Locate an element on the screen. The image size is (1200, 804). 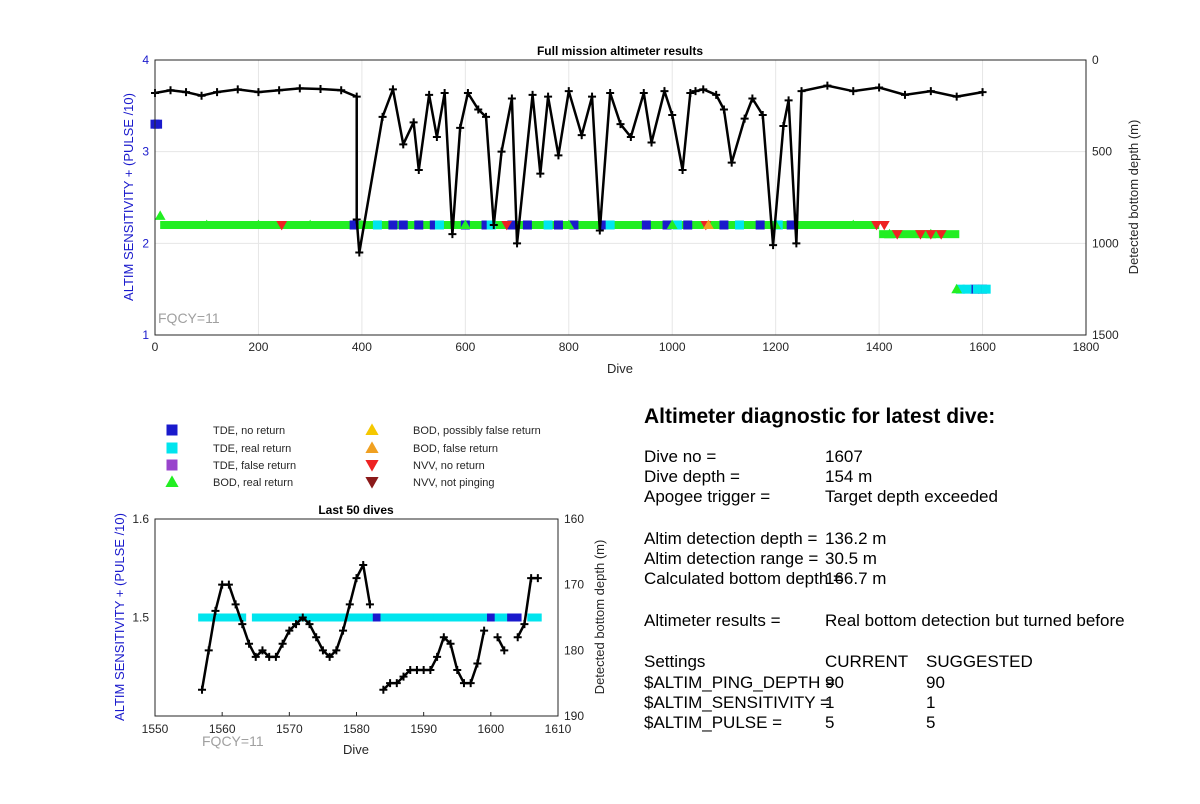
top-y-left-tick-label: 1 is located at coordinates (145, 335).